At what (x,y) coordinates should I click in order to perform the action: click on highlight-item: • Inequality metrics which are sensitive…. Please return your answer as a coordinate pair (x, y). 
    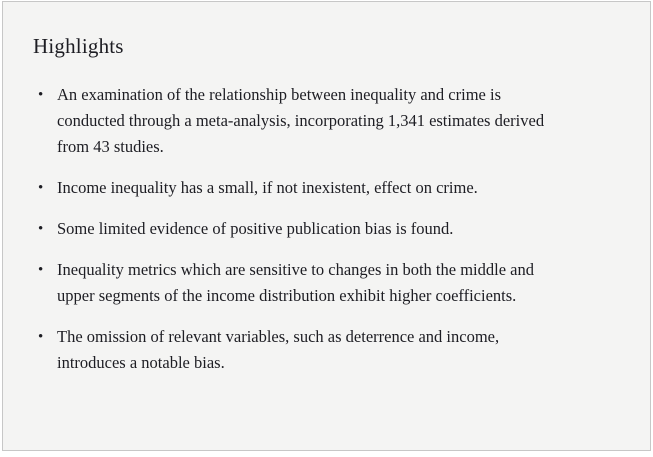
    Looking at the image, I should click on (294, 283).